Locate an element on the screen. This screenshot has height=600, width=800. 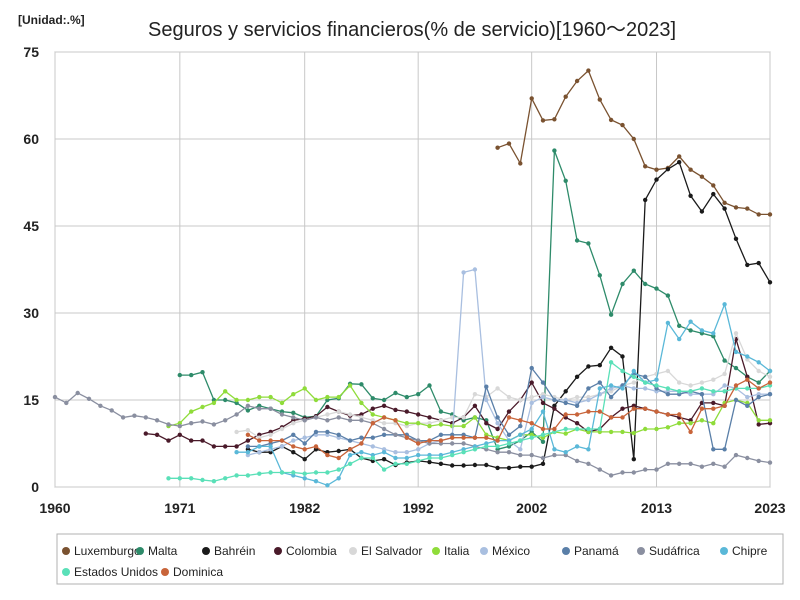
legend-label-mexico: México is located at coordinates (511, 551).